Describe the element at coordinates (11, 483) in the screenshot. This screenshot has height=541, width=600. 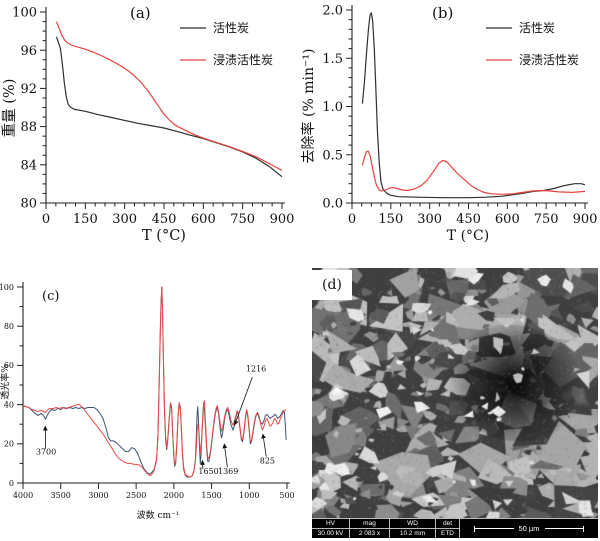
I see `y-tick-label: 0` at that location.